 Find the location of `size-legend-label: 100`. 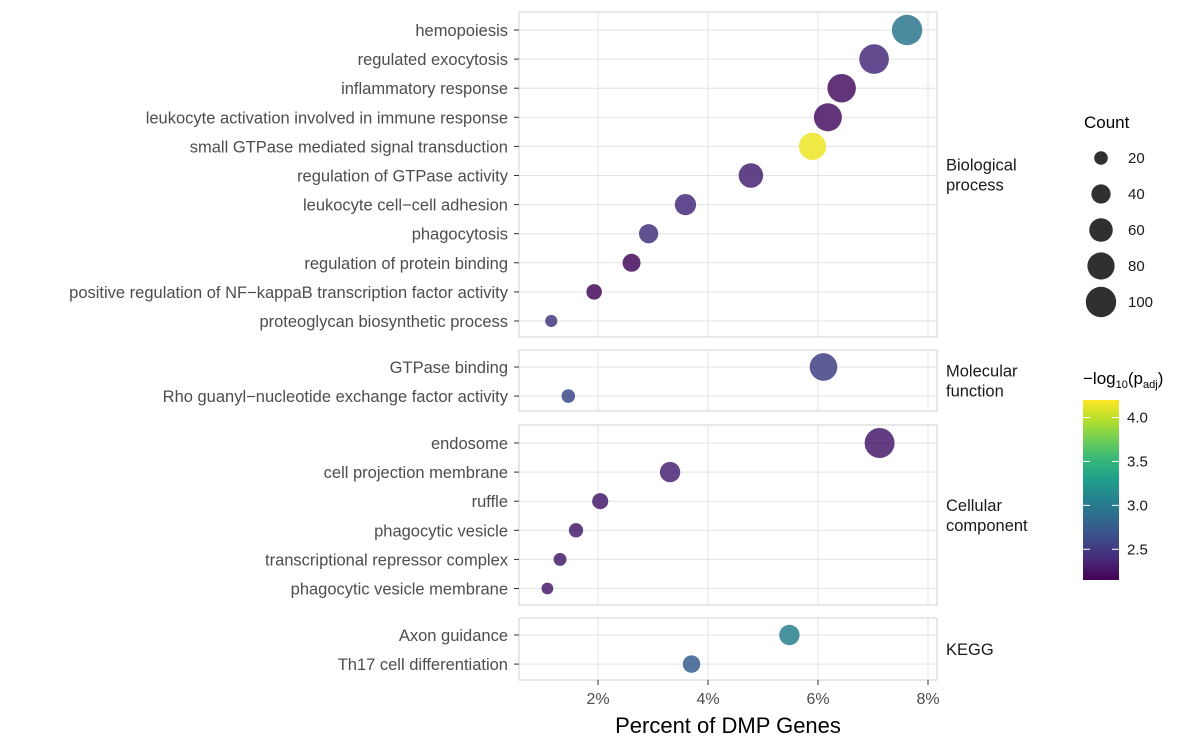

size-legend-label: 100 is located at coordinates (1140, 302).